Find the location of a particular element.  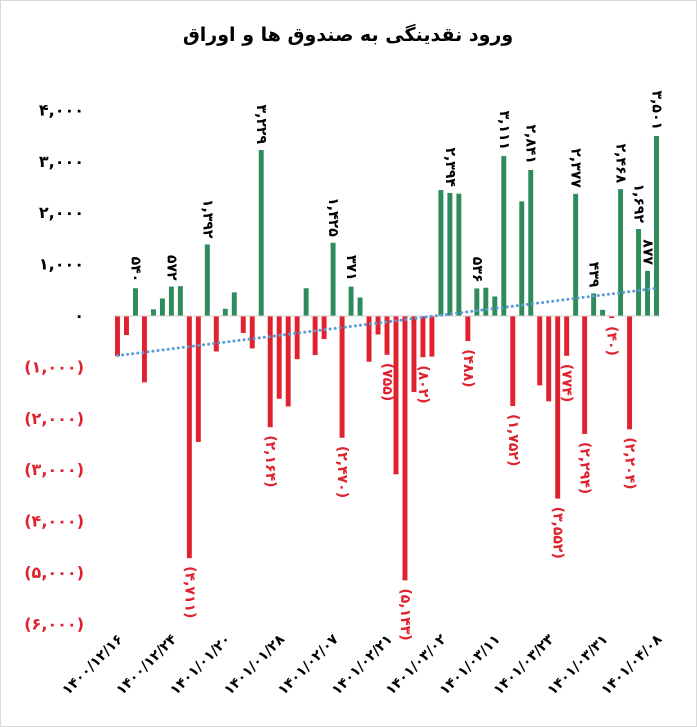

data-label: (۲,۲۰۴) is located at coordinates (630, 463).